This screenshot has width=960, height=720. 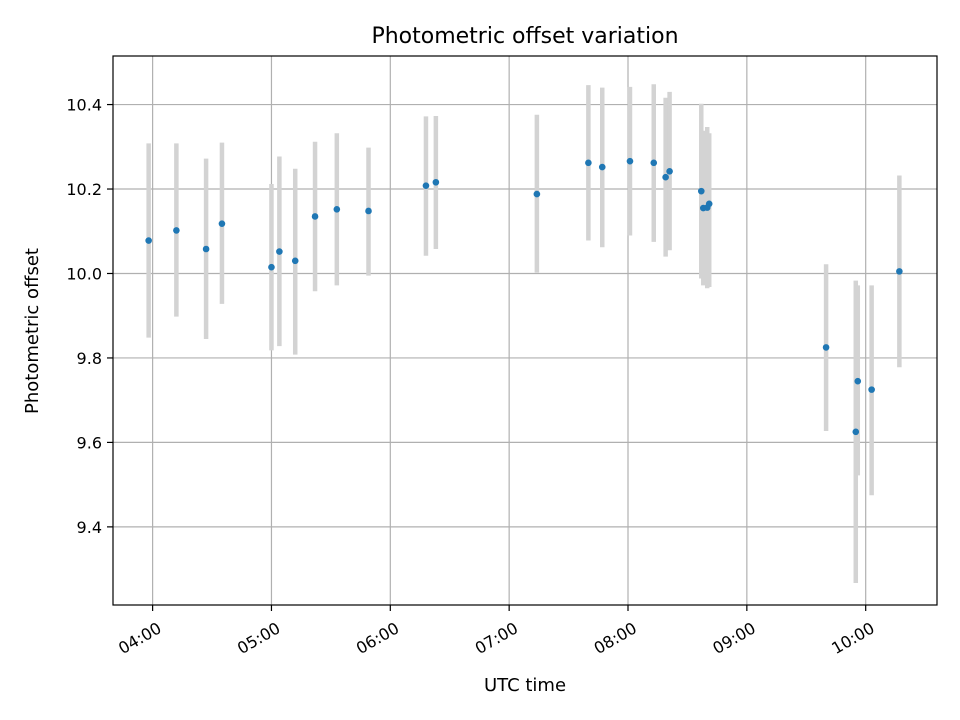 What do you see at coordinates (84, 105) in the screenshot?
I see `y-tick-label: 10.4` at bounding box center [84, 105].